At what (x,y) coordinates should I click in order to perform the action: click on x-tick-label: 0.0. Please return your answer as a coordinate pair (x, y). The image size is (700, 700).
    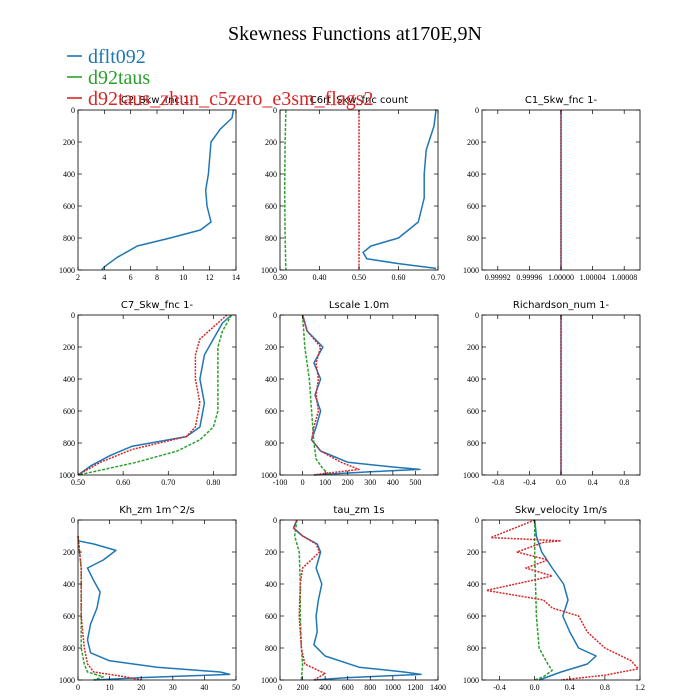
    Looking at the image, I should click on (535, 687).